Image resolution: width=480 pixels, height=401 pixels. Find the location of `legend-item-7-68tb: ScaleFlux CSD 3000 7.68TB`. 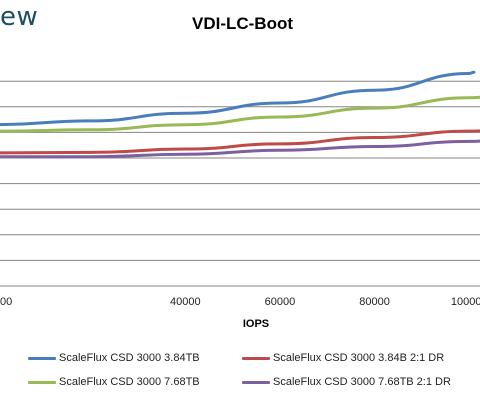

legend-item-7-68tb: ScaleFlux CSD 3000 7.68TB is located at coordinates (114, 382).